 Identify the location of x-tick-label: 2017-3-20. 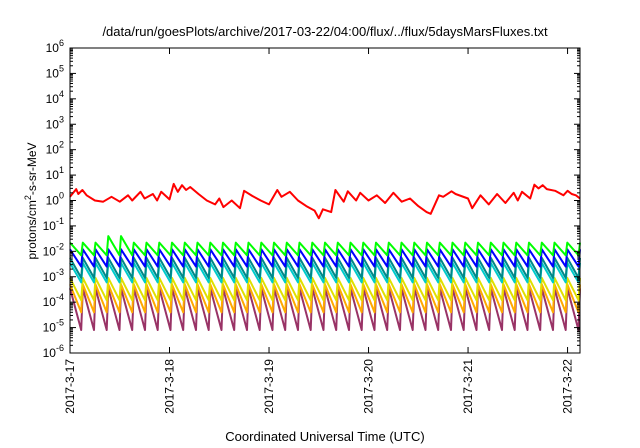
(369, 386).